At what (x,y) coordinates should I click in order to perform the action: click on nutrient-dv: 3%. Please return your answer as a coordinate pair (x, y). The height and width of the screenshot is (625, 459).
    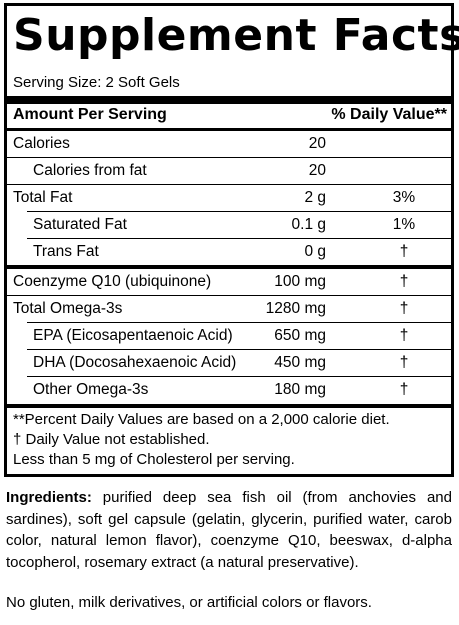
    Looking at the image, I should click on (404, 197).